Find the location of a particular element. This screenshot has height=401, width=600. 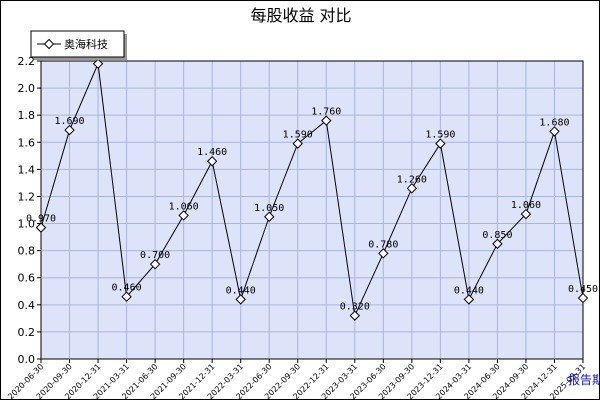

y-tick-label: 0.6 is located at coordinates (27, 278).